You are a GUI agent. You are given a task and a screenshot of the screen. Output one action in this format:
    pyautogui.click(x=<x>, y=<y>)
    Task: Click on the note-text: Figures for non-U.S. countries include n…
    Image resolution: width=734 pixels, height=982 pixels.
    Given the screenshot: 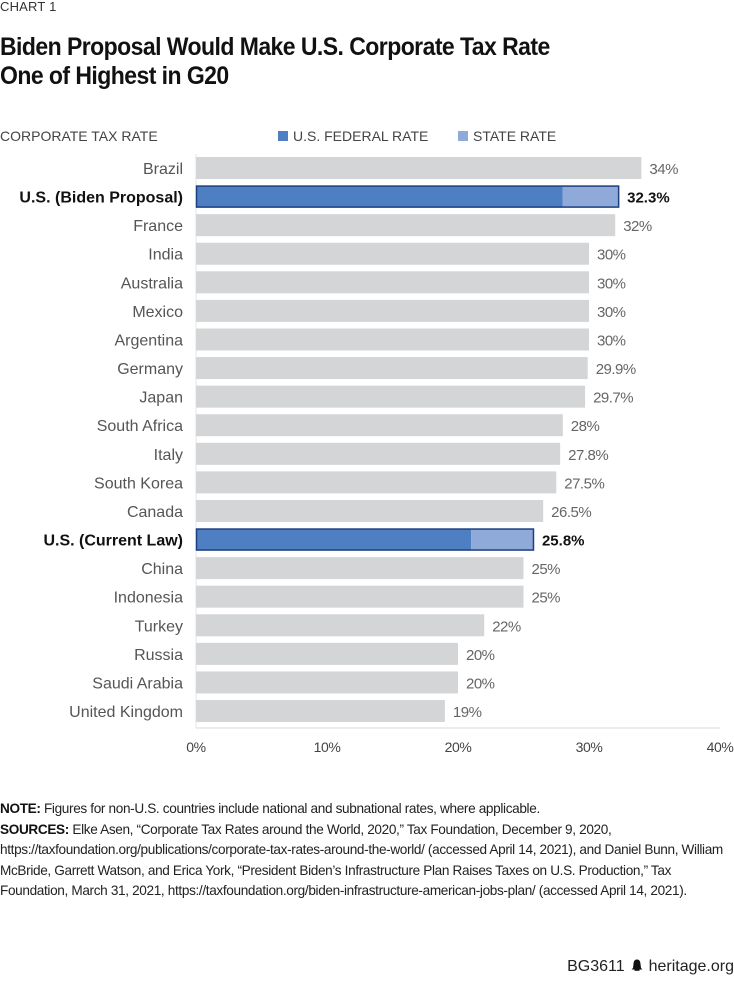 What is the action you would take?
    pyautogui.click(x=290, y=808)
    